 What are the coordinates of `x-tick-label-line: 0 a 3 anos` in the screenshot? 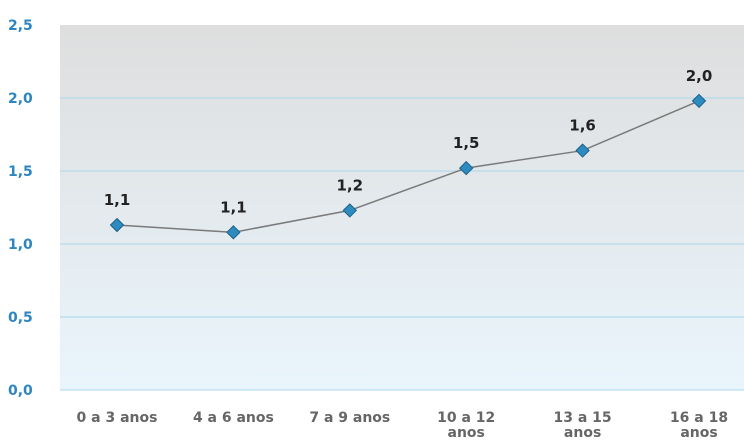 It's located at (117, 418).